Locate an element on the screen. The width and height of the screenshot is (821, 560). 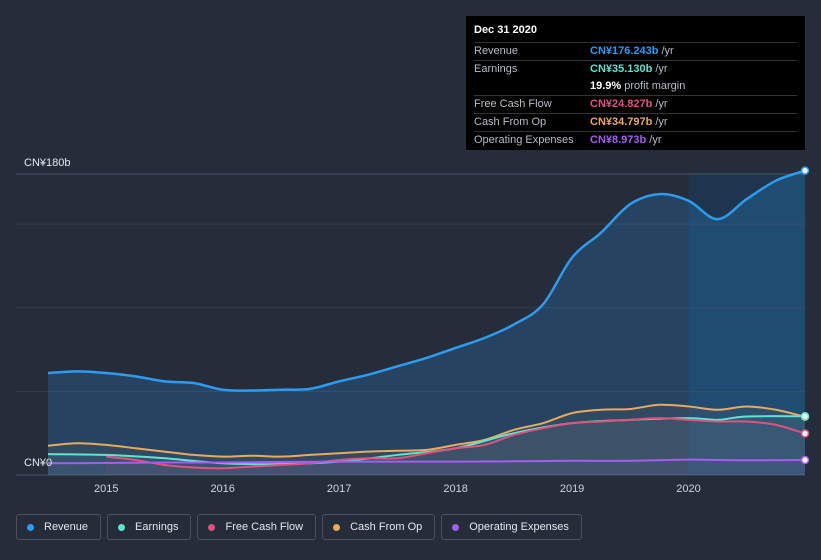
tooltip-row-revenue: Revenue CN¥176.243b /yr is located at coordinates (635, 51).